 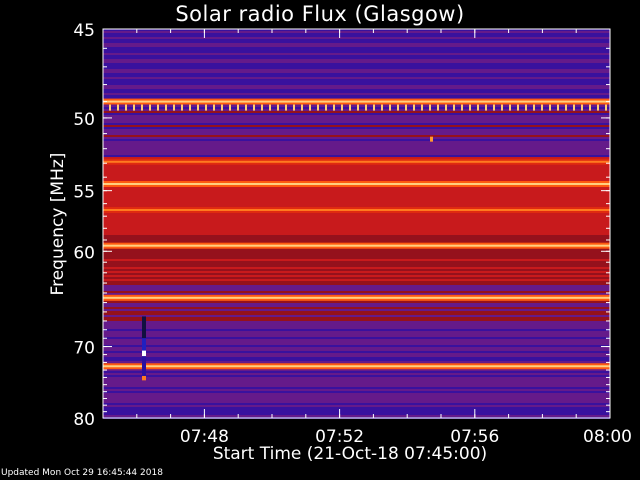 What do you see at coordinates (432, 139) in the screenshot?
I see `interference-dot` at bounding box center [432, 139].